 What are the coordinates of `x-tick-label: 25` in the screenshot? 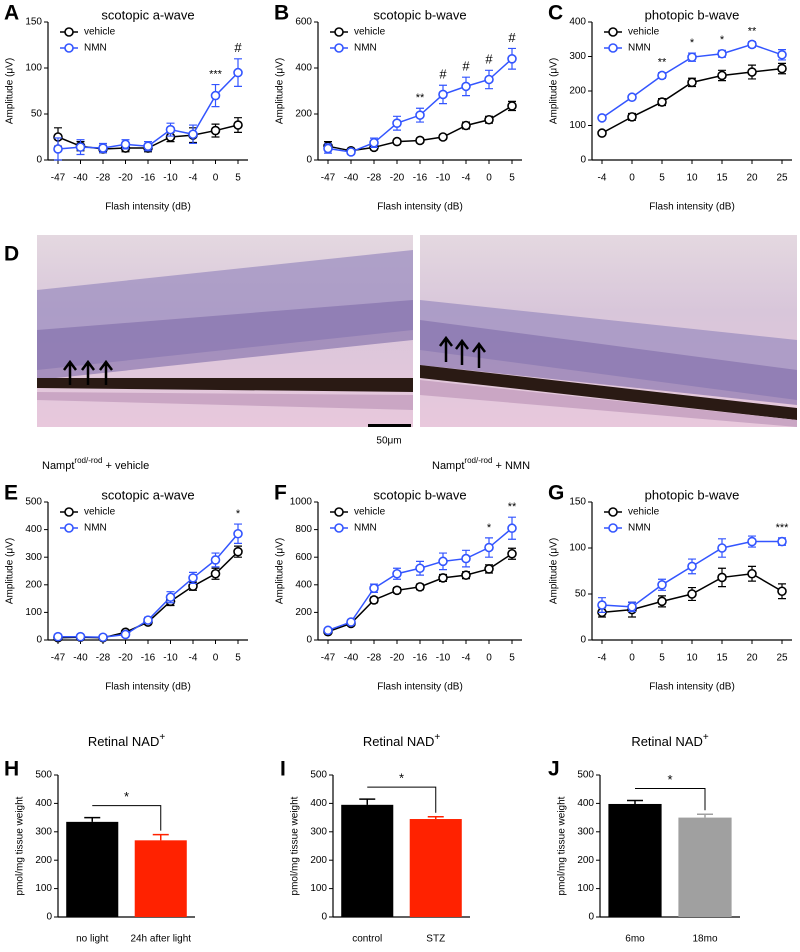 It's located at (782, 658).